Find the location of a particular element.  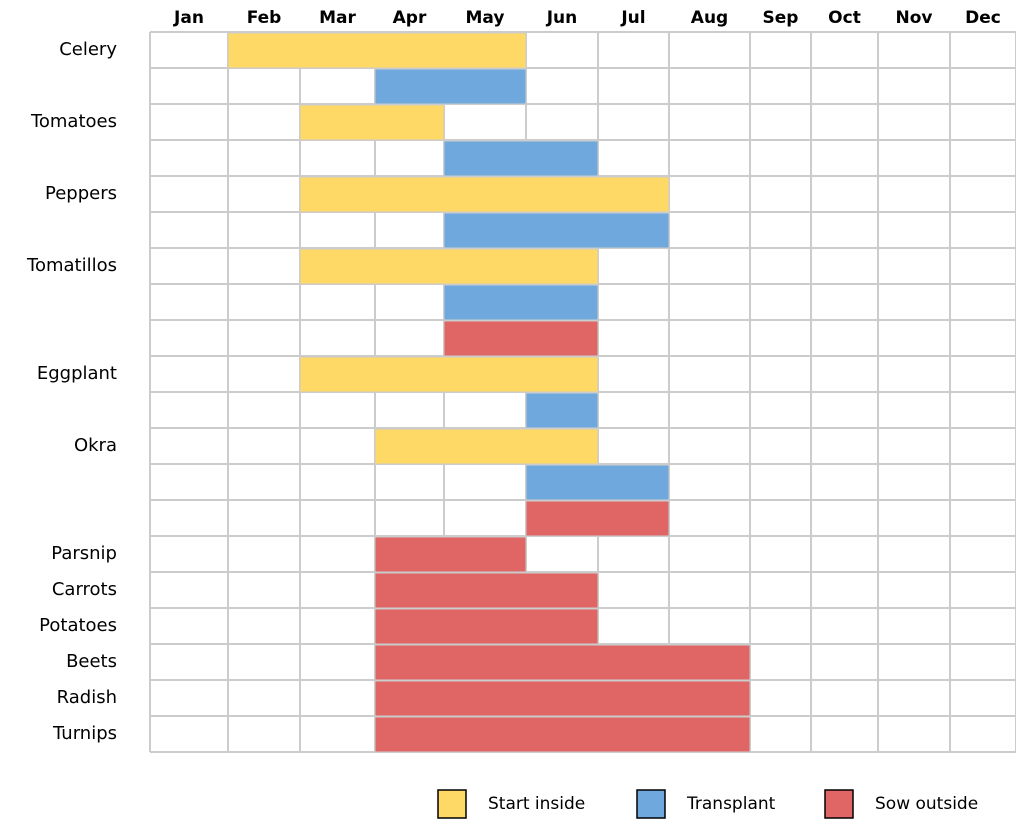

legend-label: Transplant is located at coordinates (731, 804).